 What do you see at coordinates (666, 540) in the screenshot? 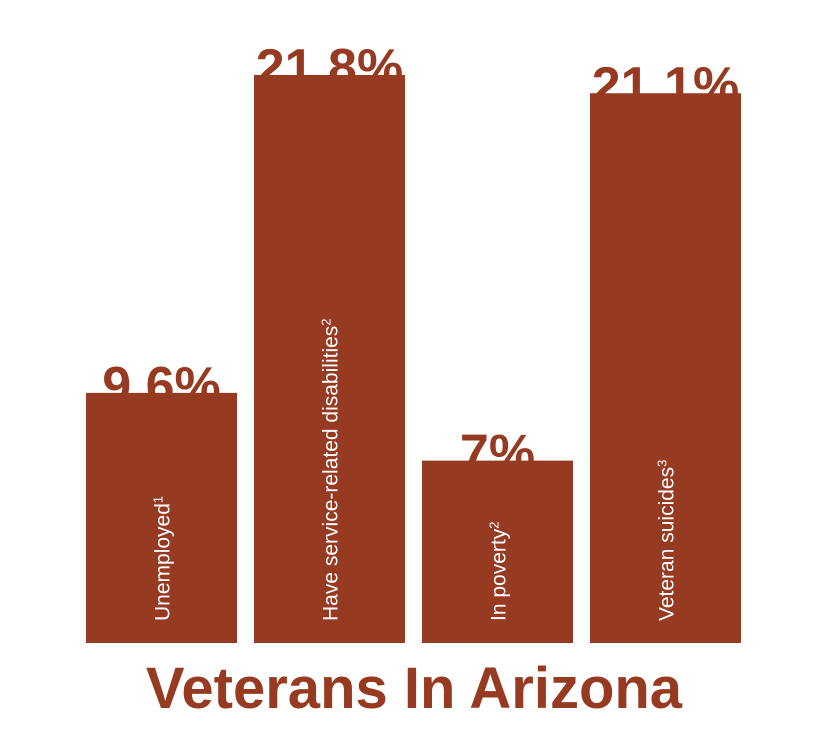
I see `category-label-4: Veteran suicides3` at bounding box center [666, 540].